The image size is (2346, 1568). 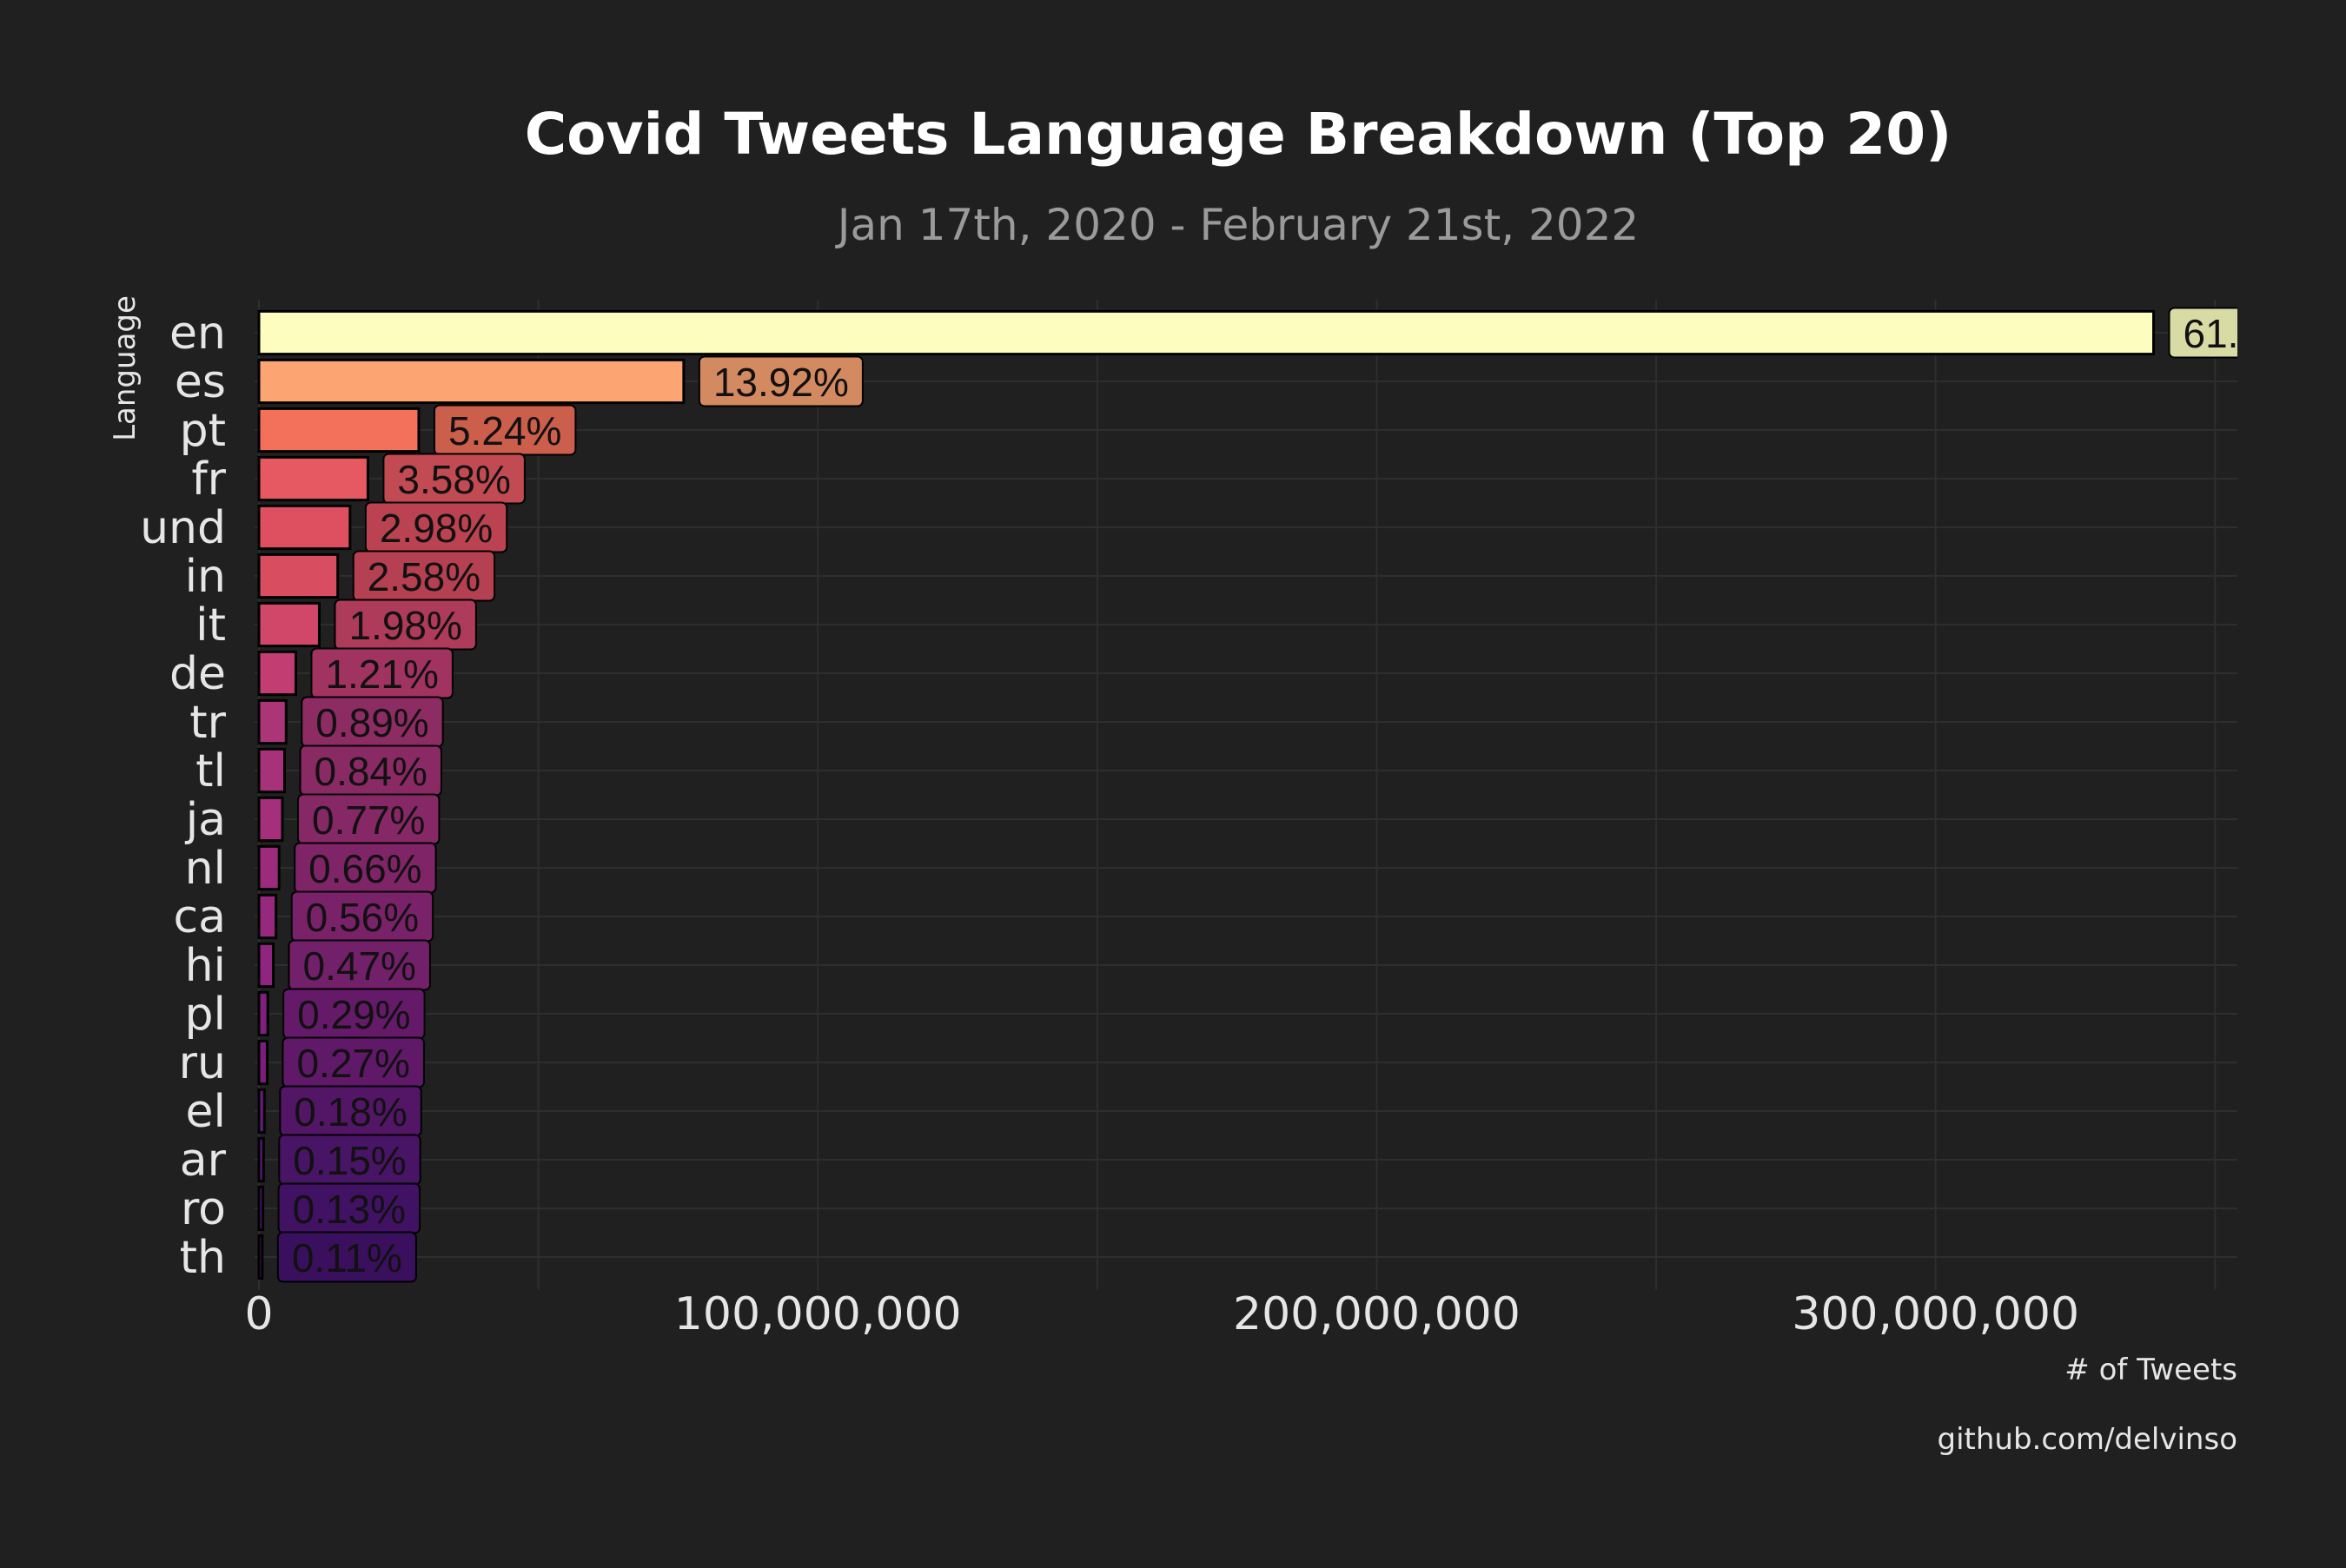 I want to click on data-label-text-th: 0.11%, so click(x=347, y=1257).